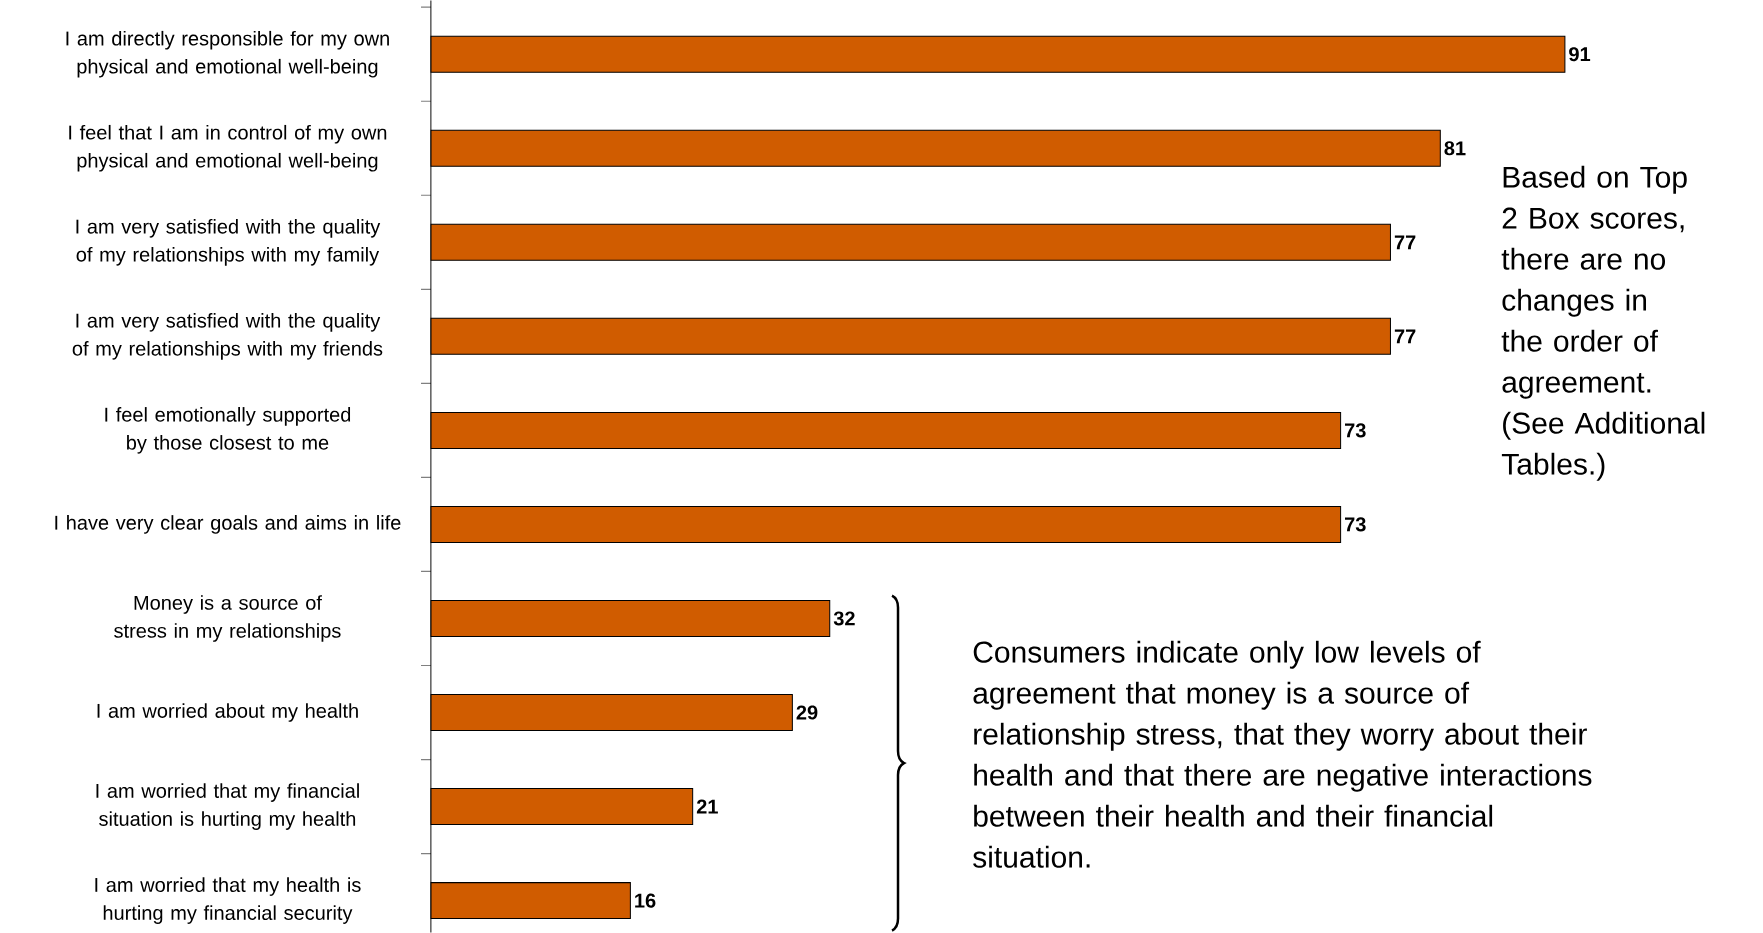 The height and width of the screenshot is (933, 1763). What do you see at coordinates (1580, 54) in the screenshot?
I see `data-label: 91` at bounding box center [1580, 54].